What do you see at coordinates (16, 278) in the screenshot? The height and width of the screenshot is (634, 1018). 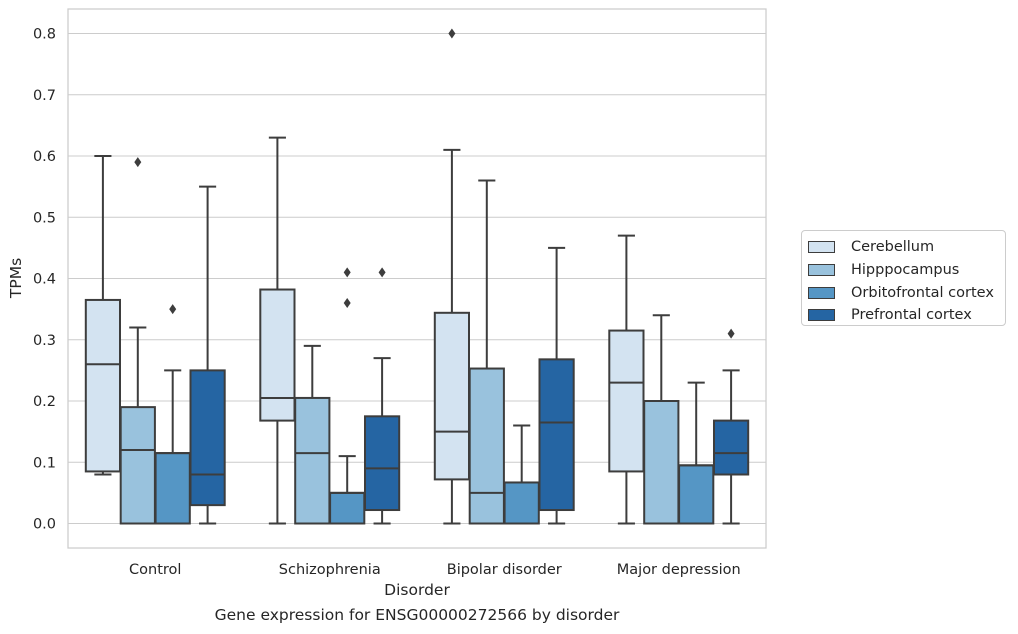 I see `y-axis-label: TPMs` at bounding box center [16, 278].